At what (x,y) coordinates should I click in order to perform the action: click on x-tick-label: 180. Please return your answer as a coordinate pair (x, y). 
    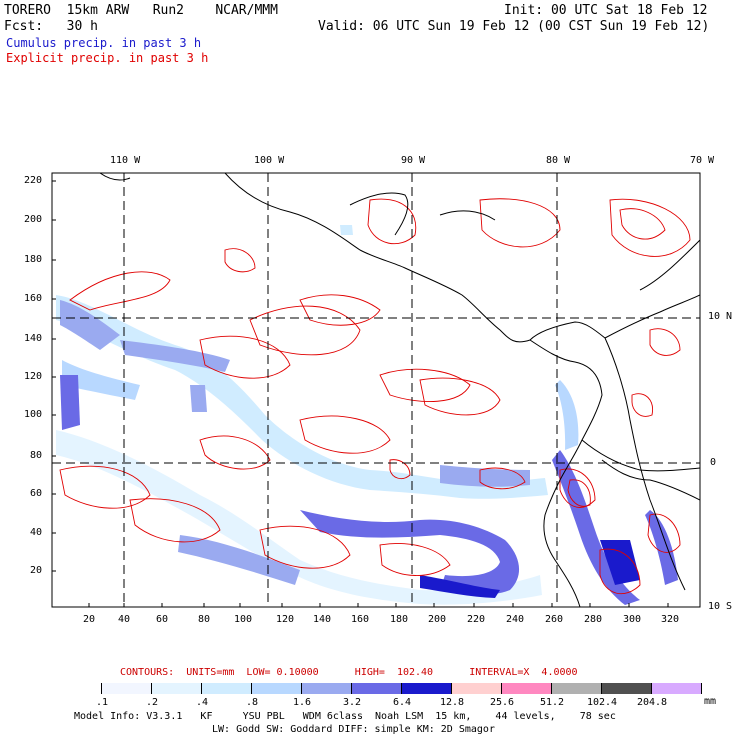
    Looking at the image, I should click on (399, 619).